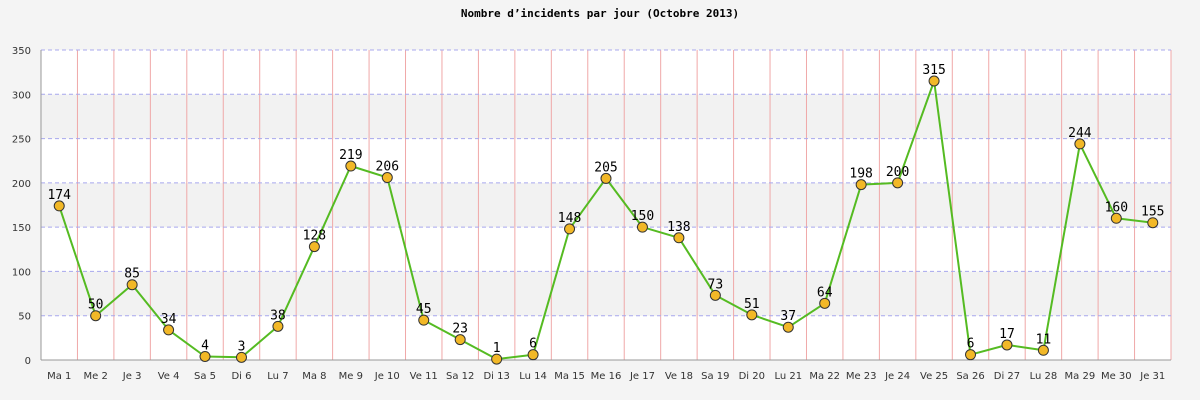 The width and height of the screenshot is (1200, 400). What do you see at coordinates (897, 172) in the screenshot?
I see `data-label: 200` at bounding box center [897, 172].